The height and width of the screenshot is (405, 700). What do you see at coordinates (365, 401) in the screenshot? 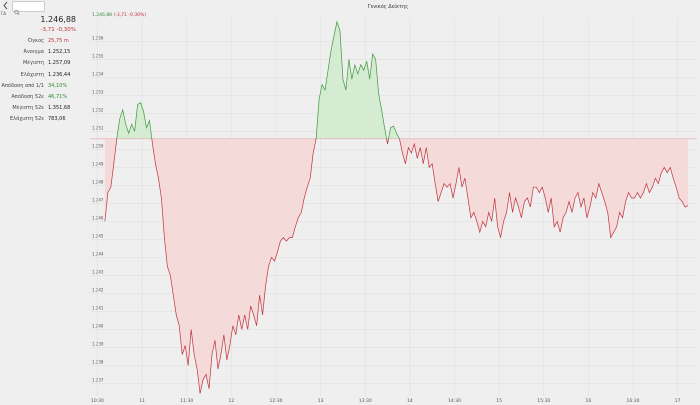
I see `x-tick-label: 13:30` at bounding box center [365, 401].